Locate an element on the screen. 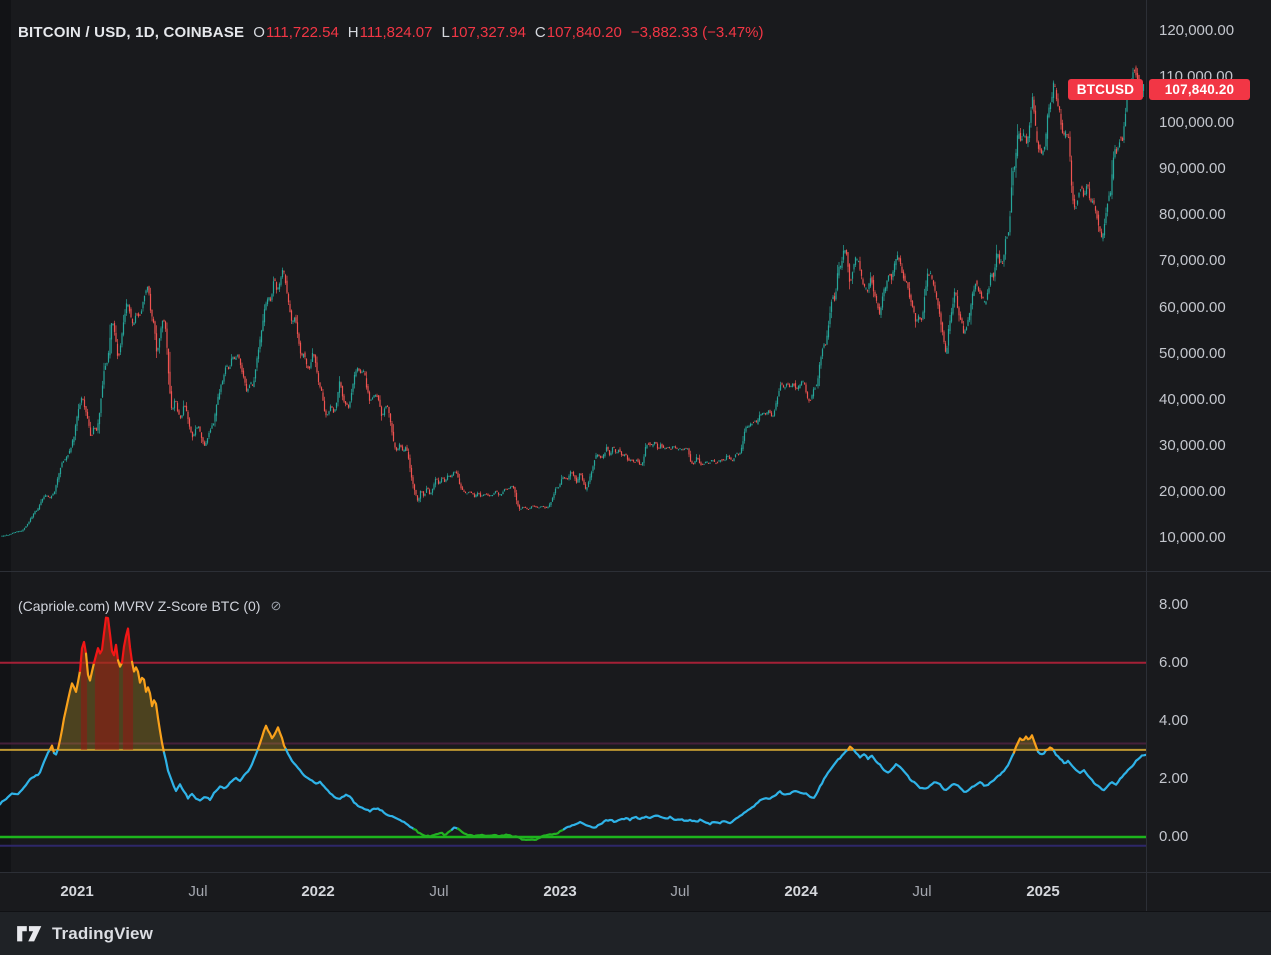  pane-divider is located at coordinates (635, 571).